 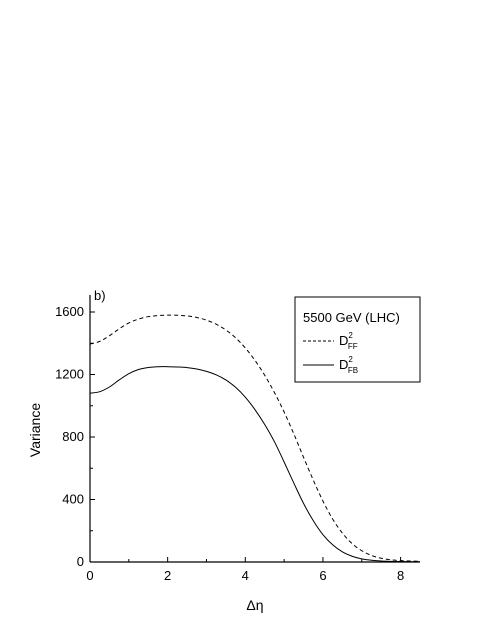 I want to click on legend: 5500 GeV (LHC) D2 FF D2 FB, so click(x=357, y=339).